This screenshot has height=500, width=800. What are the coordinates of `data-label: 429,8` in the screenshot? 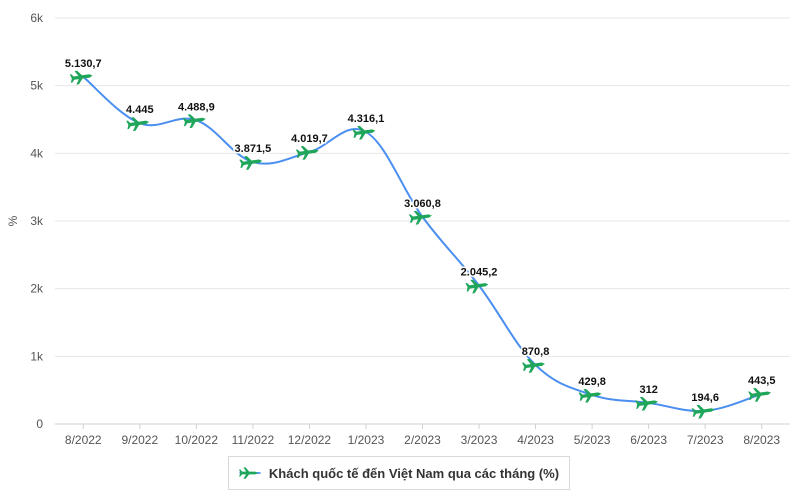 It's located at (592, 382).